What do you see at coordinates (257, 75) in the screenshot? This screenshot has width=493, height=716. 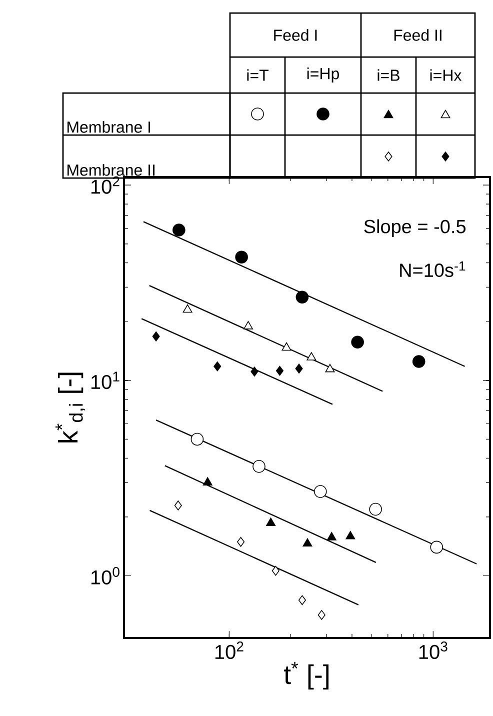 I see `text: i=T` at bounding box center [257, 75].